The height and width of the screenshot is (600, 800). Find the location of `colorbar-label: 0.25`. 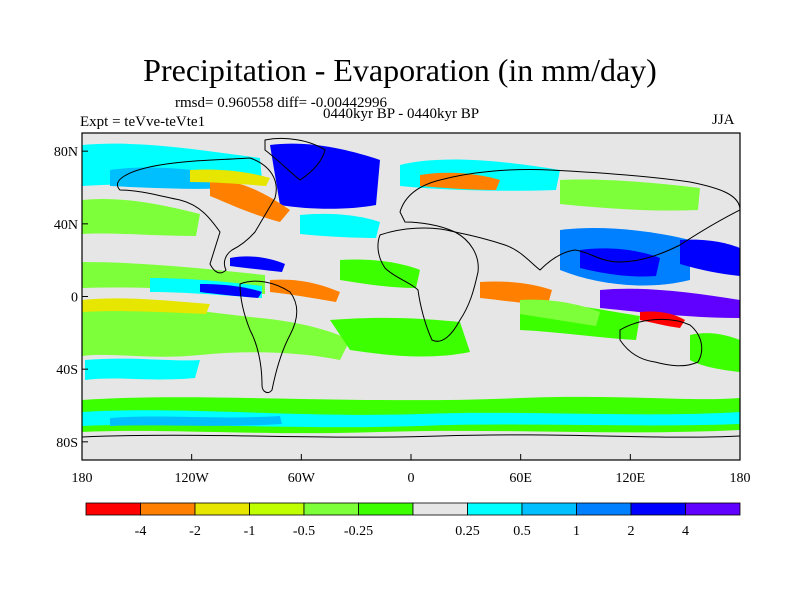

colorbar-label: 0.25 is located at coordinates (467, 531).